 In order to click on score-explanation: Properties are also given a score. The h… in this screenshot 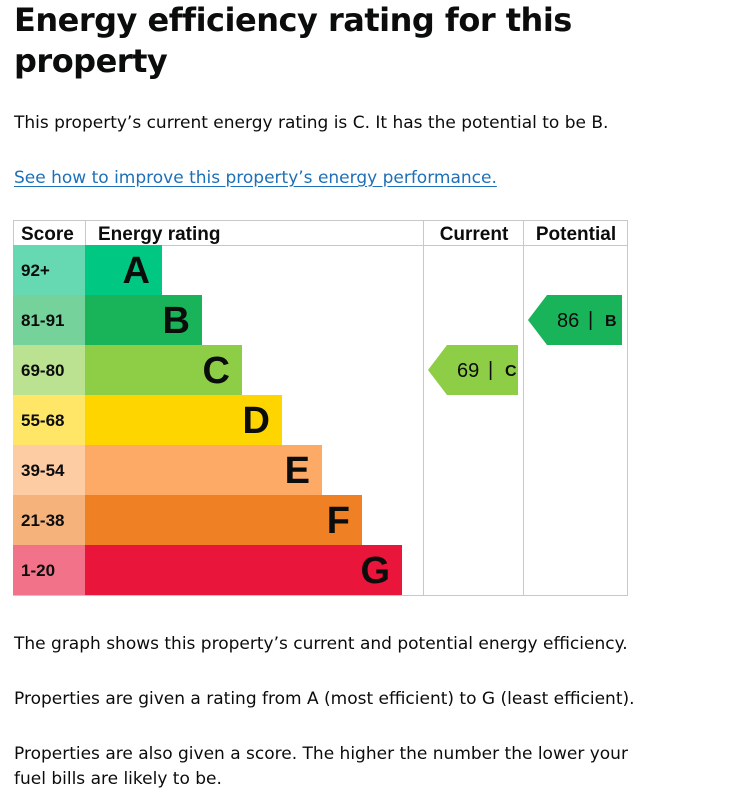, I will do `click(321, 766)`.